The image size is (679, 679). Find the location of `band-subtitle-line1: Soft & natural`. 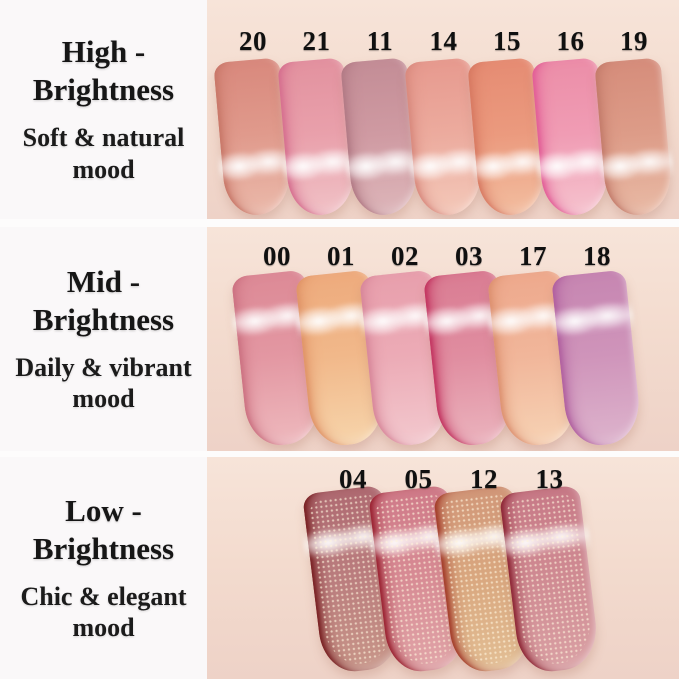

band-subtitle-line1: Soft & natural is located at coordinates (103, 138).